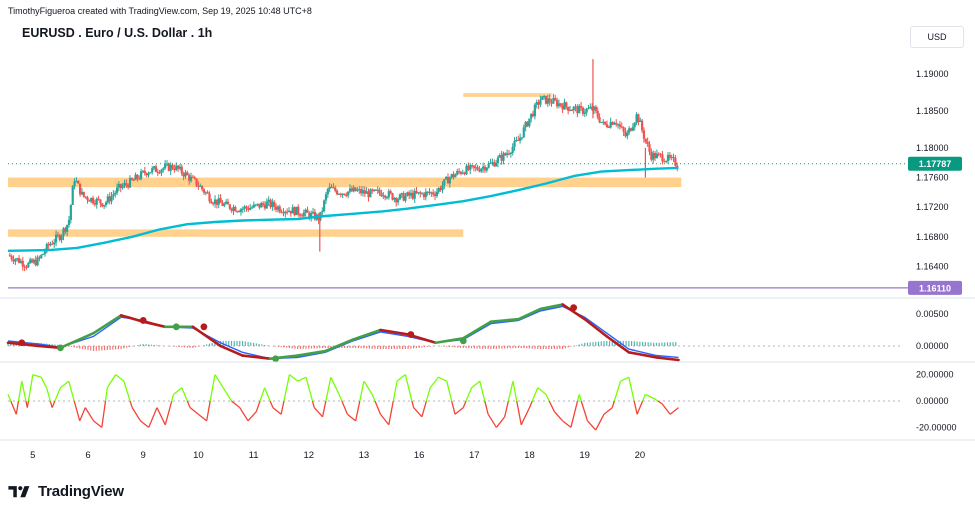  I want to click on signal-line-segment, so click(256, 357).